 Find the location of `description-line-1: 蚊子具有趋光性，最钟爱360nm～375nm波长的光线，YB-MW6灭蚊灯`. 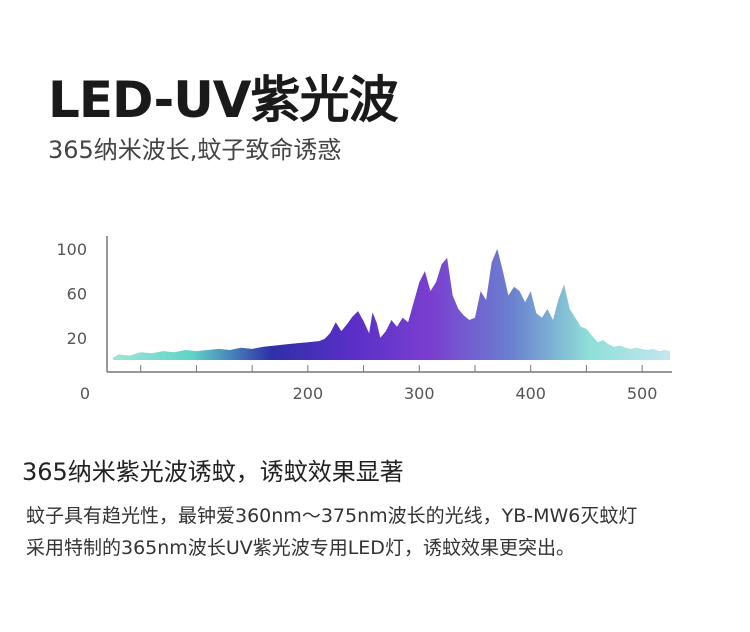

description-line-1: 蚊子具有趋光性，最钟爱360nm～375nm波长的光线，YB-MW6灭蚊灯 is located at coordinates (332, 516).